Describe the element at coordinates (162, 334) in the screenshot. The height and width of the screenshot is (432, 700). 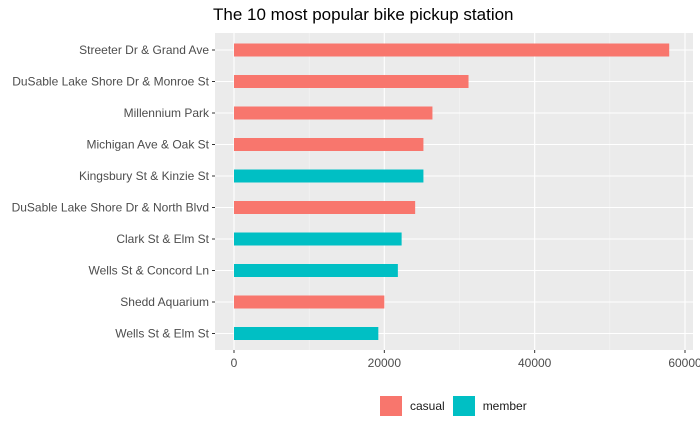
I see `y-tick-label-9: Wells St & Elm St` at that location.